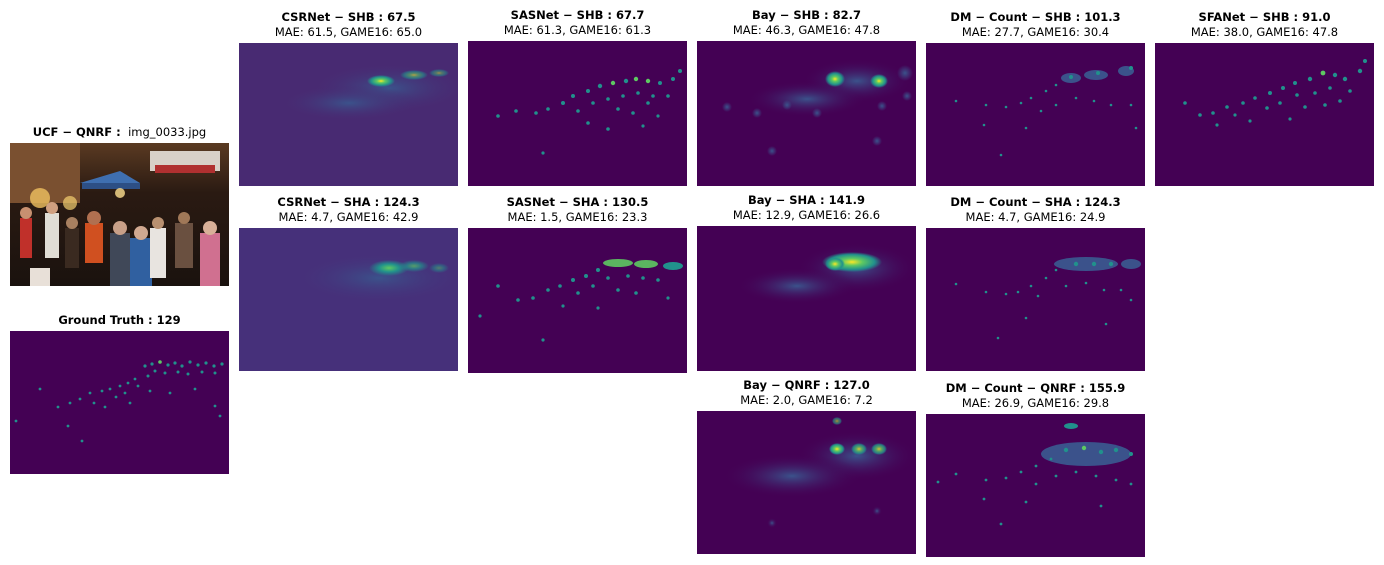  Describe the element at coordinates (1035, 202) in the screenshot. I see `dm-count-sha-title: DM − Count − SHA : 124.3` at that location.